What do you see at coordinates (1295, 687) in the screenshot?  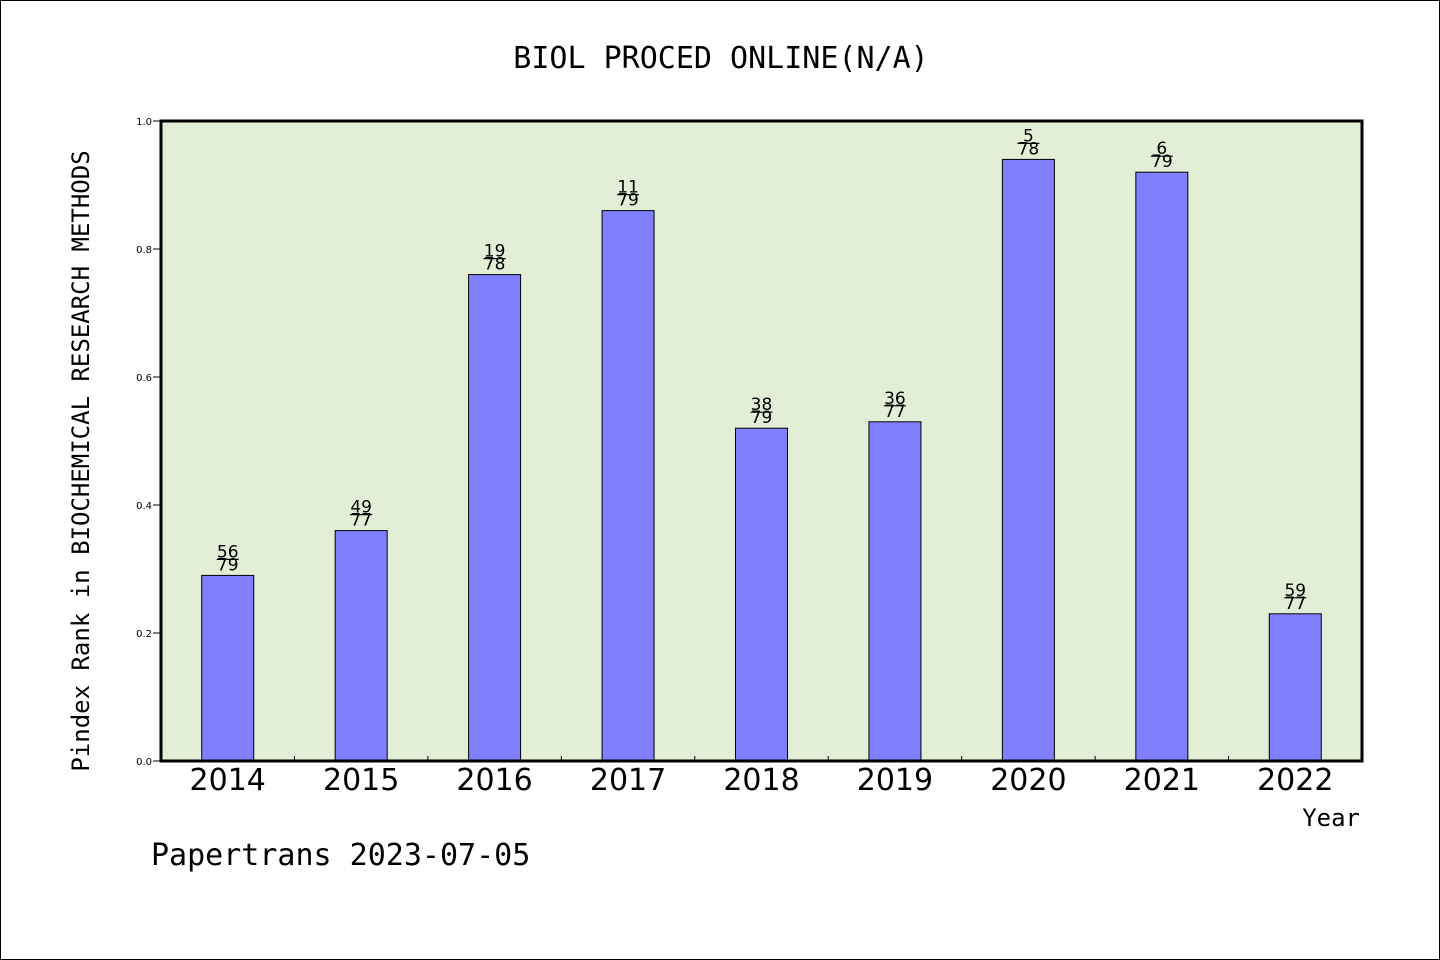 I see `bar-2022` at bounding box center [1295, 687].